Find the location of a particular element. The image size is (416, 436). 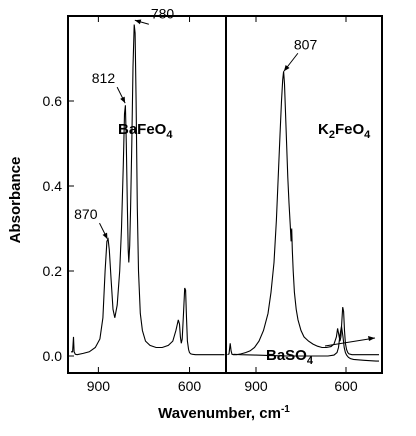

sample-label-k2feo4: K2FeO4 is located at coordinates (344, 131).